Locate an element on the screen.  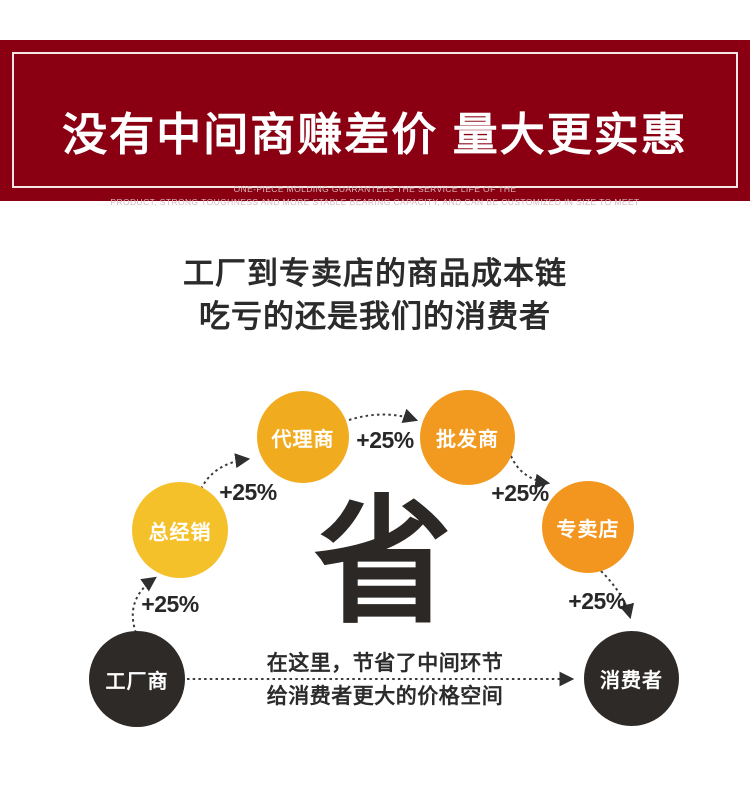
banner-title: 没有中间商赚差价 量大更实惠 is located at coordinates (375, 134).